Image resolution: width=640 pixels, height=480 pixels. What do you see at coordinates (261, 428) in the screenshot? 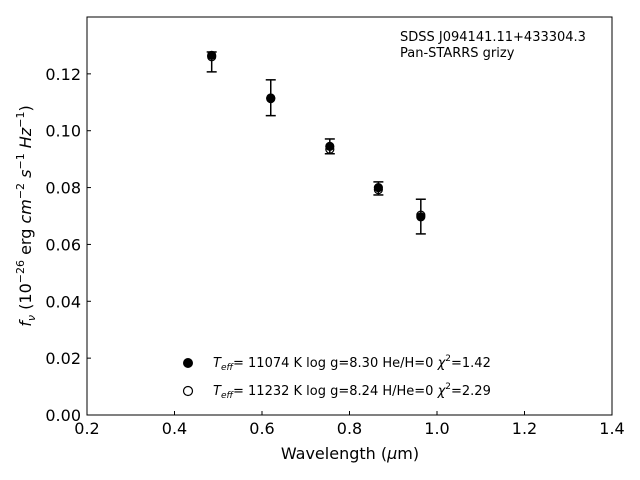
I see `x-tick-label: 0.6` at bounding box center [261, 428].